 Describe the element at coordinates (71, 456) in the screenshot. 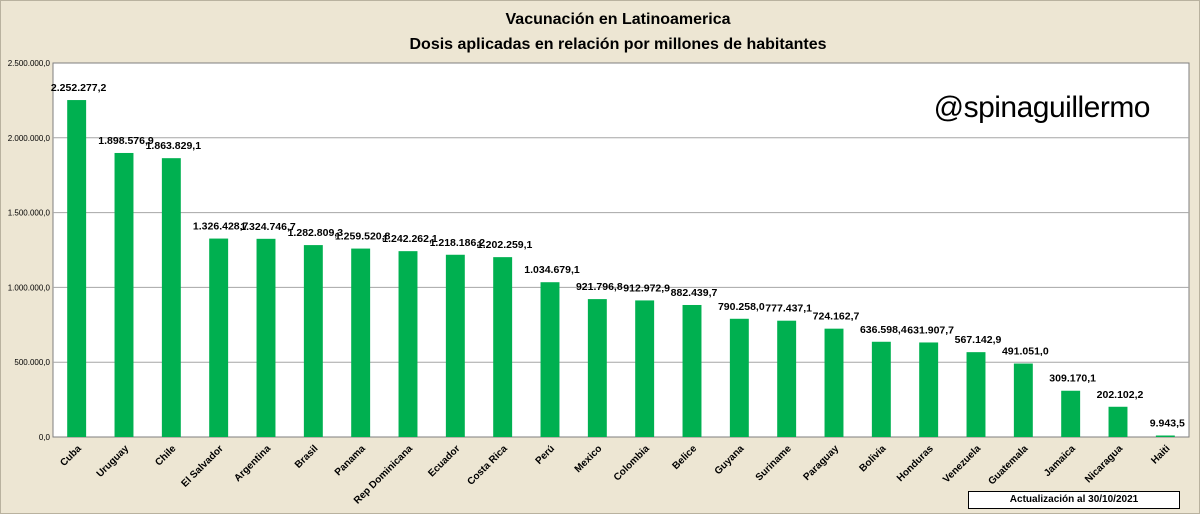

I see `x-tick-label: Cuba` at that location.